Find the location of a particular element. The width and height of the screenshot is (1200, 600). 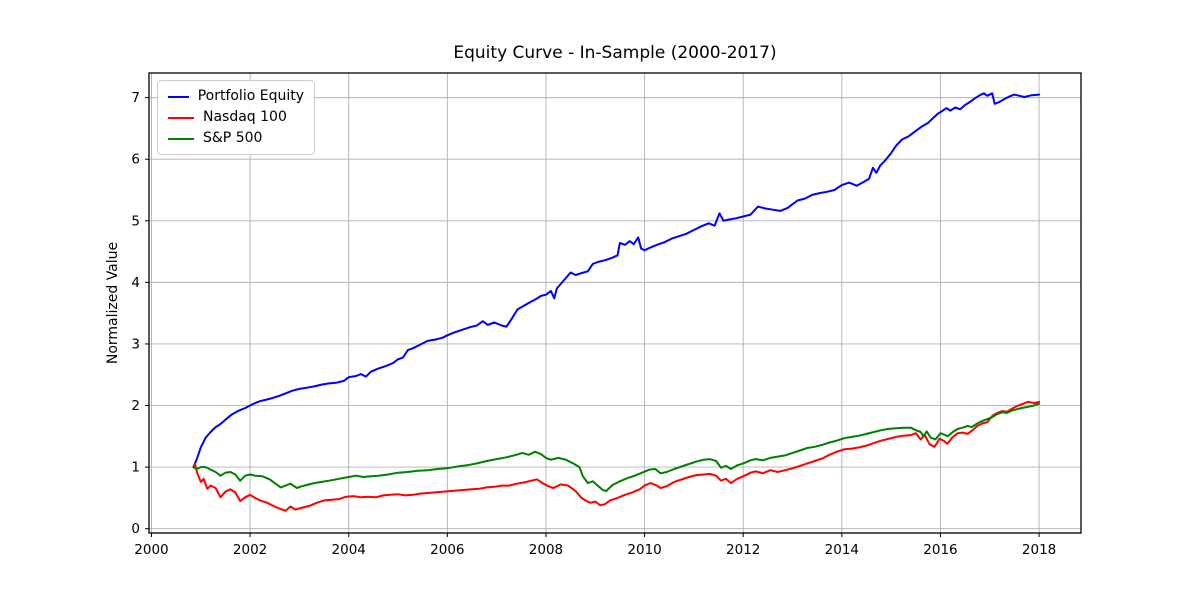

y-tick-label: 2 is located at coordinates (135, 406).